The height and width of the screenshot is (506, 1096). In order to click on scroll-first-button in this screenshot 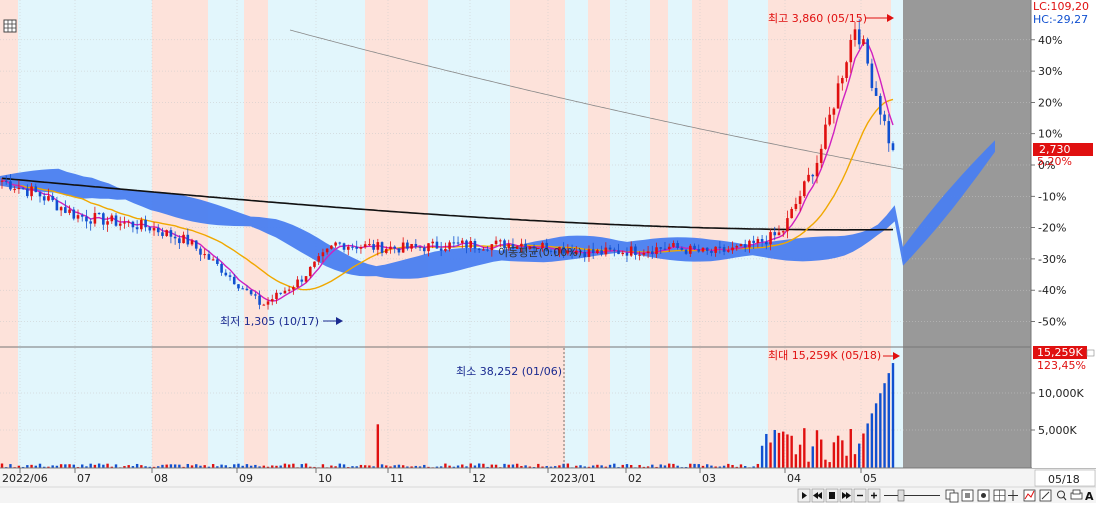, I will do `click(818, 495)`.